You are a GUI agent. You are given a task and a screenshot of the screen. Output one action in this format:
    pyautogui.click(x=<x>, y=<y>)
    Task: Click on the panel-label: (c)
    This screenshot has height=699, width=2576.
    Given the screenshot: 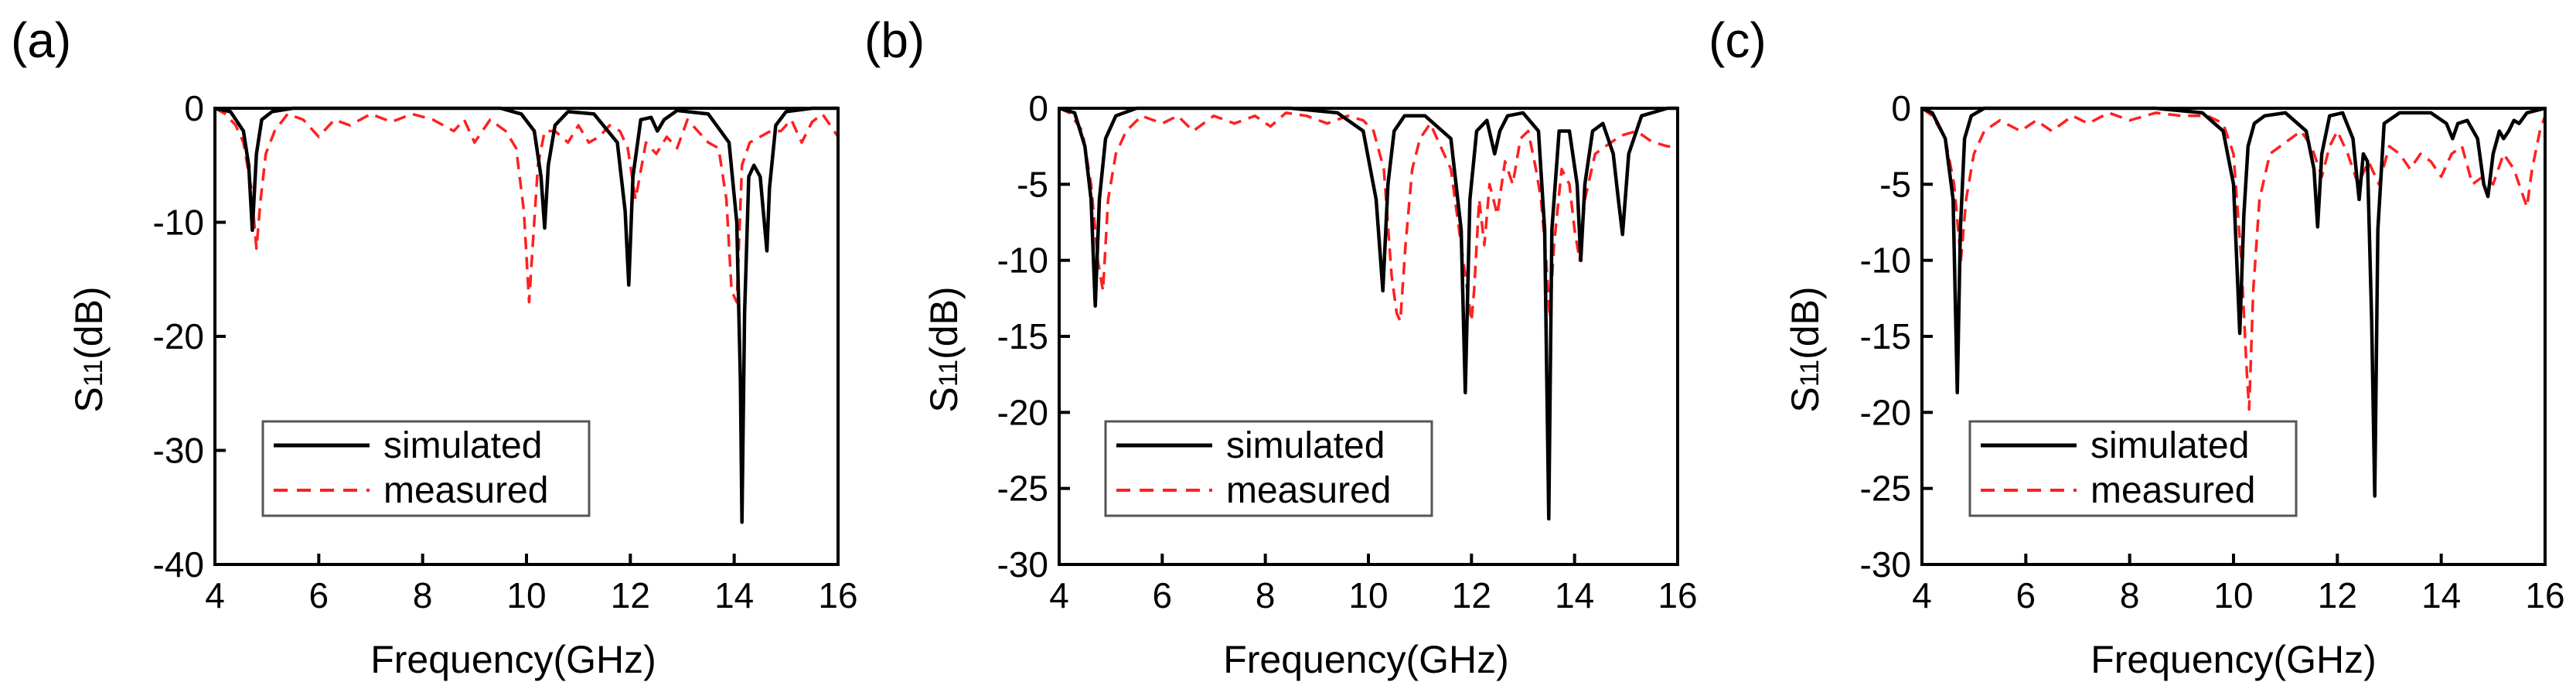 What is the action you would take?
    pyautogui.click(x=1738, y=40)
    